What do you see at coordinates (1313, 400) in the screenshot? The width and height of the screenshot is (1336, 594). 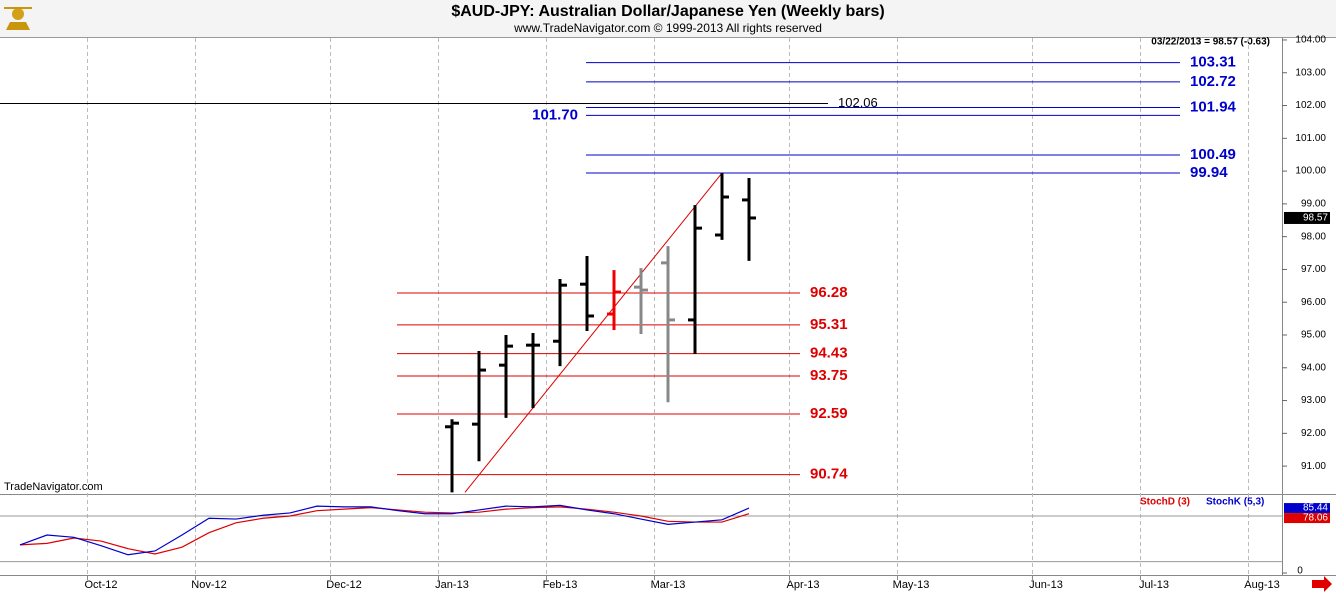 I see `y-tick-label: 93.00` at bounding box center [1313, 400].